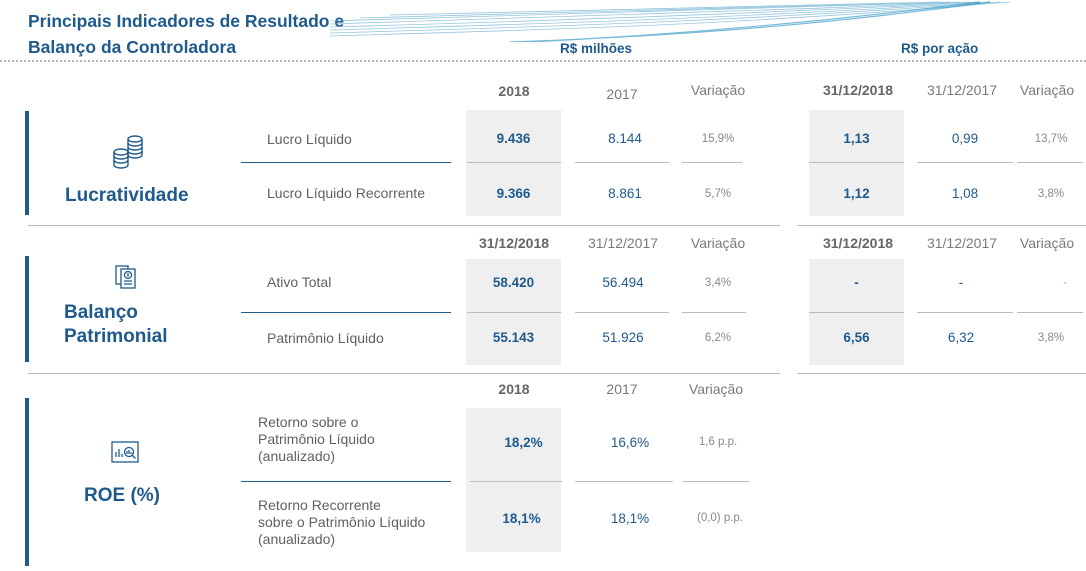  I want to click on value-cell: 55.143, so click(513, 337).